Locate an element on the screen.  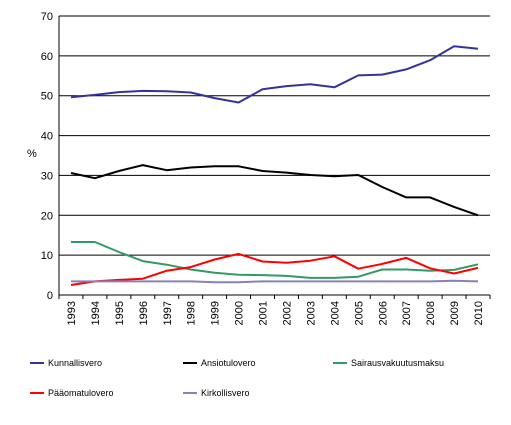
x-tick-label: 2010 is located at coordinates (479, 313).